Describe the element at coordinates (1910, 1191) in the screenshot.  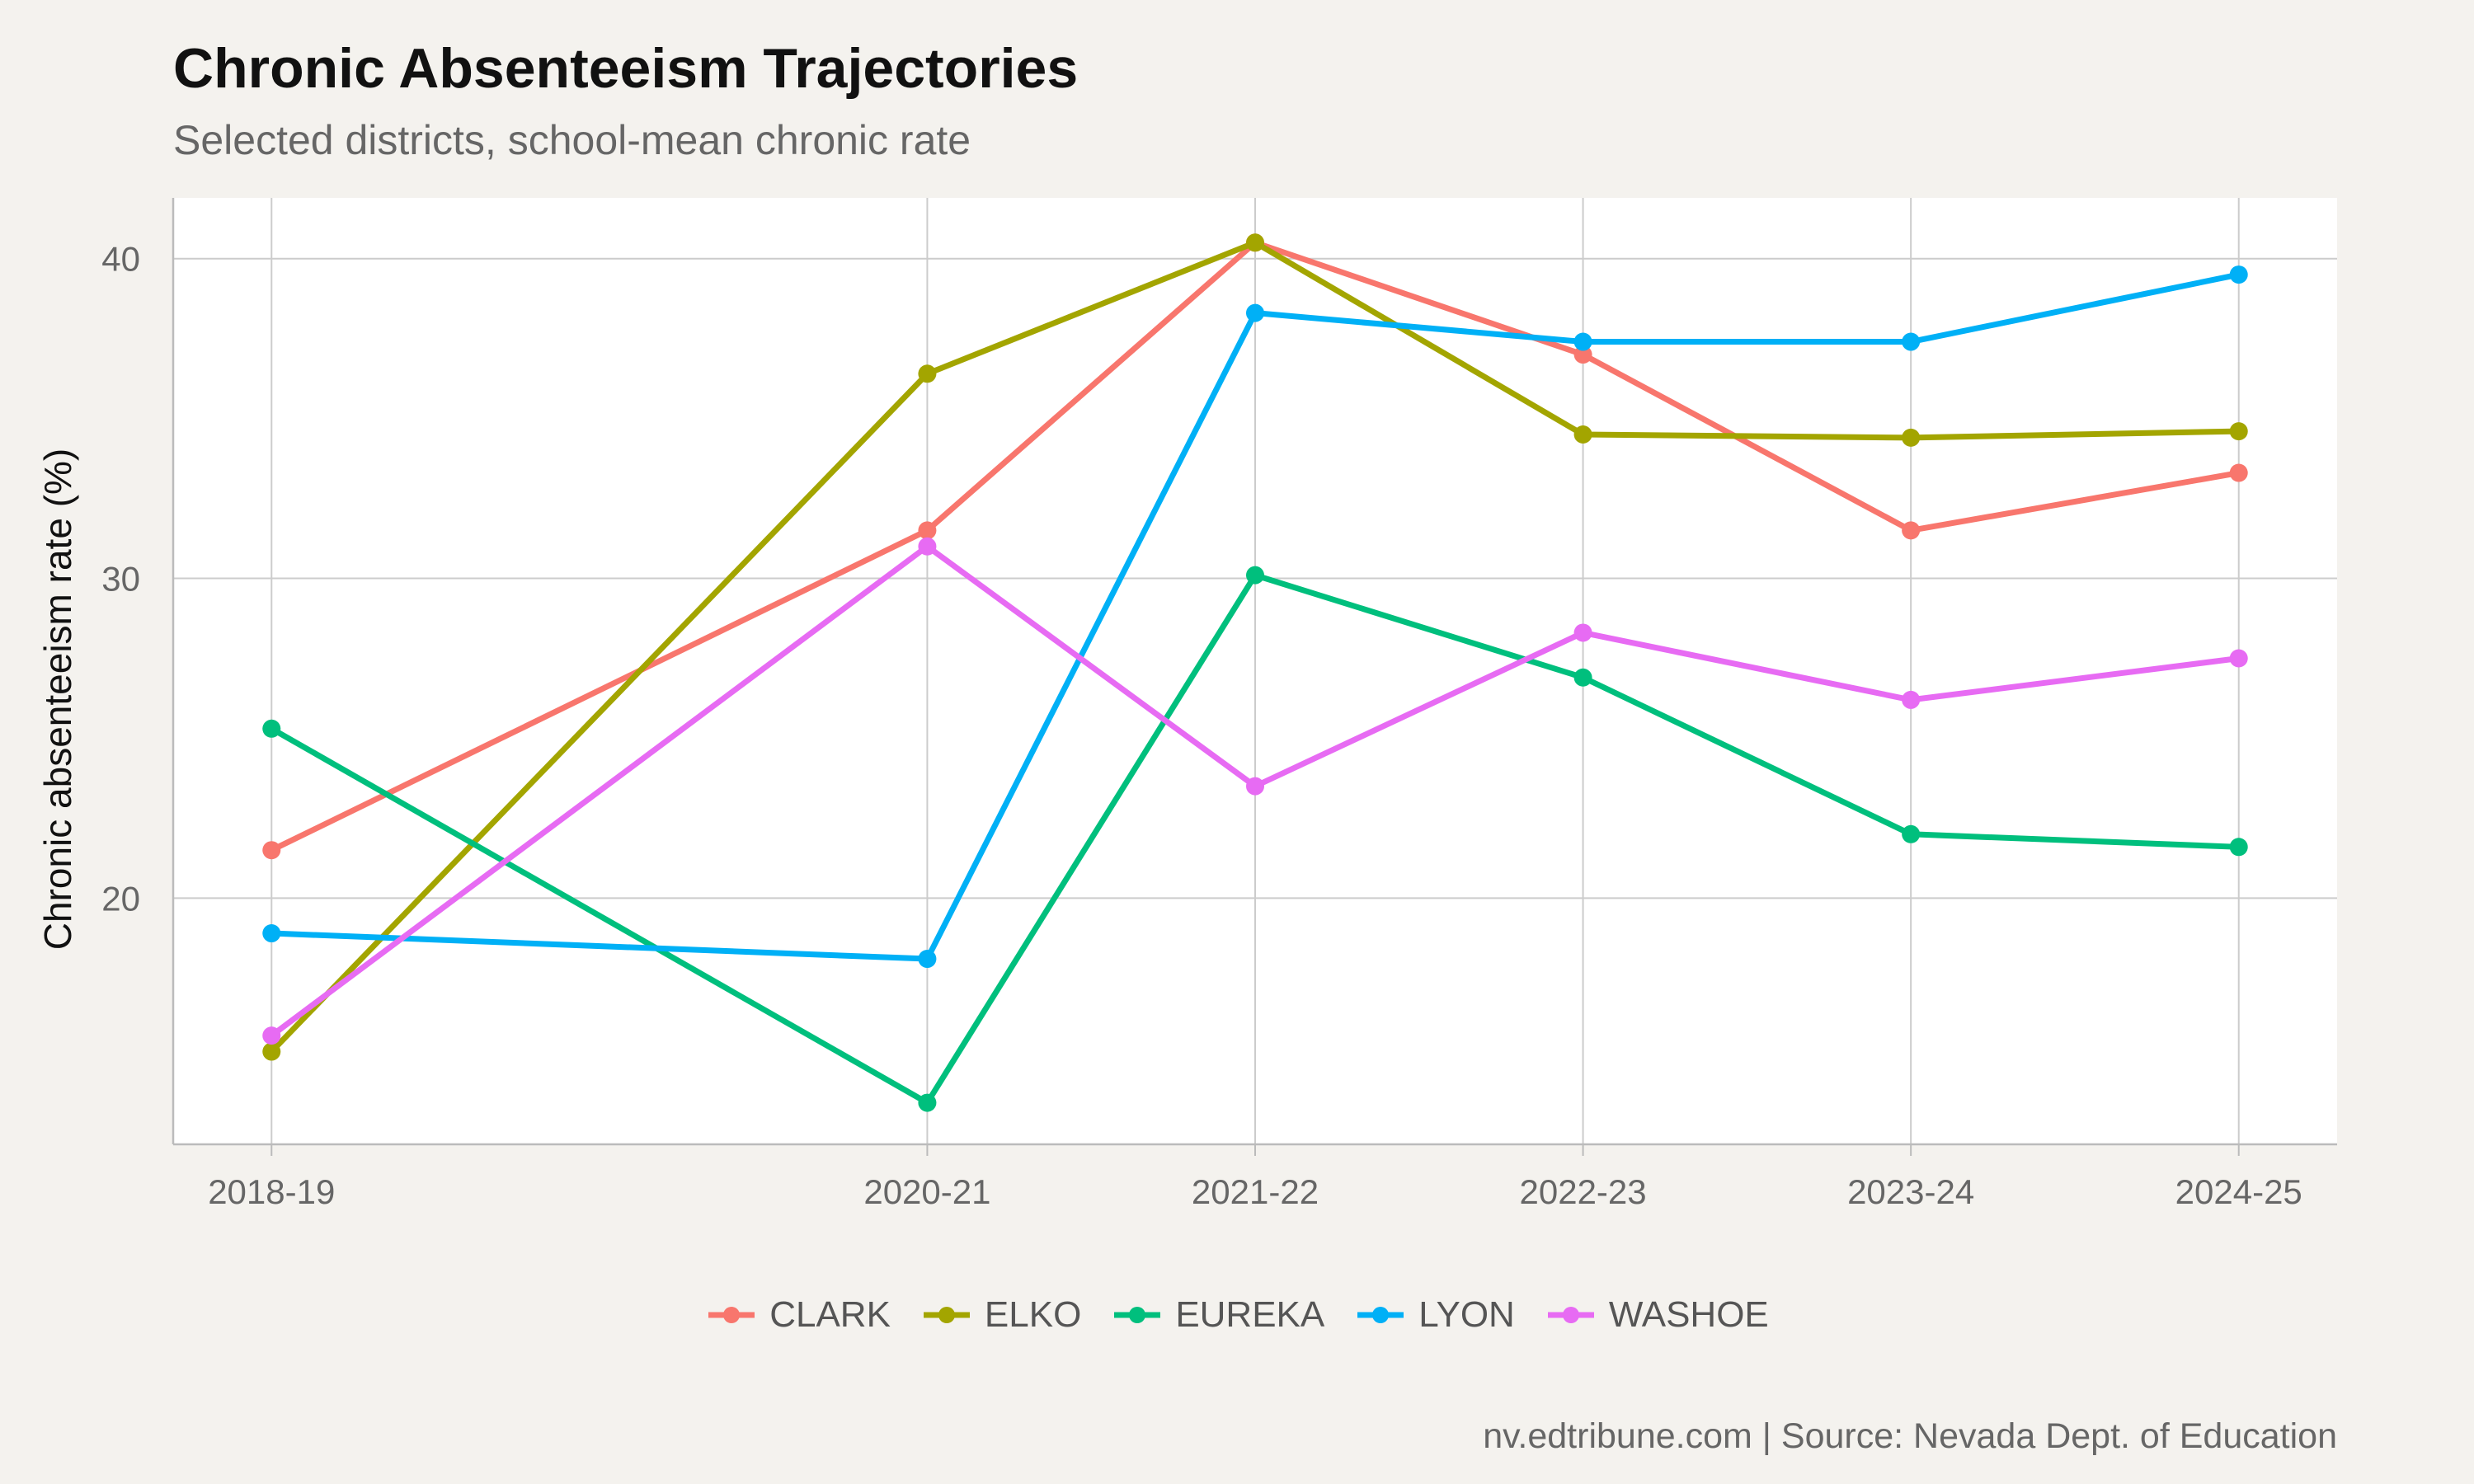
I see `x-tick-label: 2023-24` at that location.